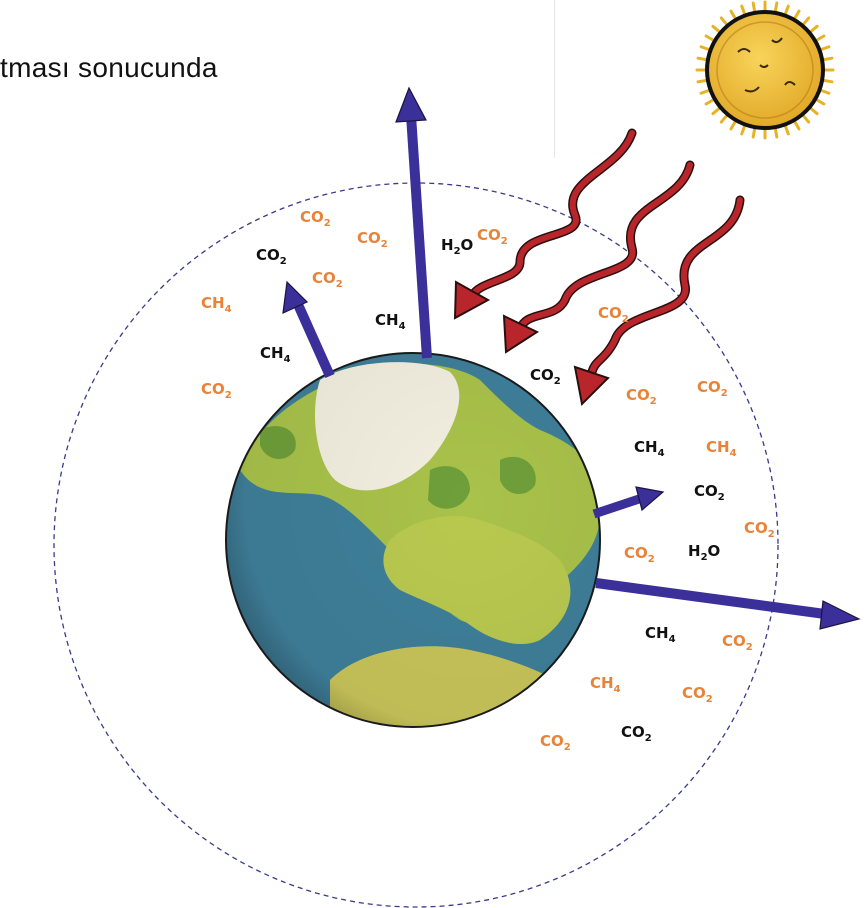 The image size is (866, 908). I want to click on sun-icon, so click(765, 70).